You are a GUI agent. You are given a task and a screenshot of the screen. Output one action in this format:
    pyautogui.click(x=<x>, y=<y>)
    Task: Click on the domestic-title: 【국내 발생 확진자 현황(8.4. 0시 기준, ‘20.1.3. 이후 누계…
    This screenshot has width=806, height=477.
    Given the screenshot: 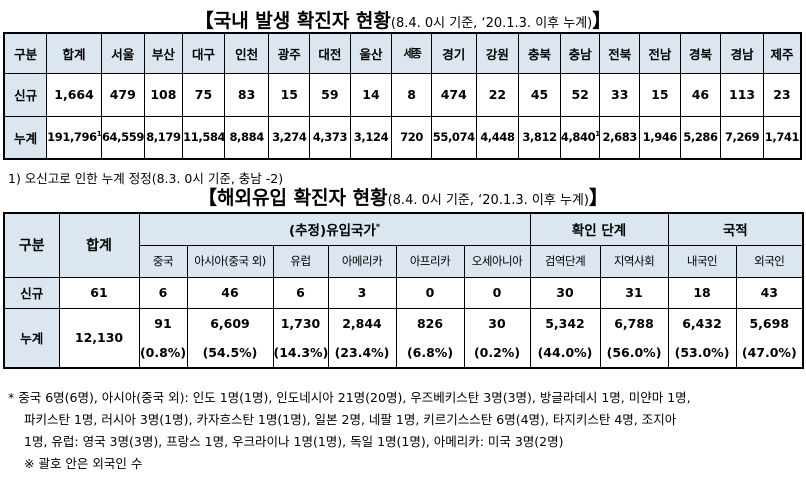 What is the action you would take?
    pyautogui.click(x=403, y=21)
    